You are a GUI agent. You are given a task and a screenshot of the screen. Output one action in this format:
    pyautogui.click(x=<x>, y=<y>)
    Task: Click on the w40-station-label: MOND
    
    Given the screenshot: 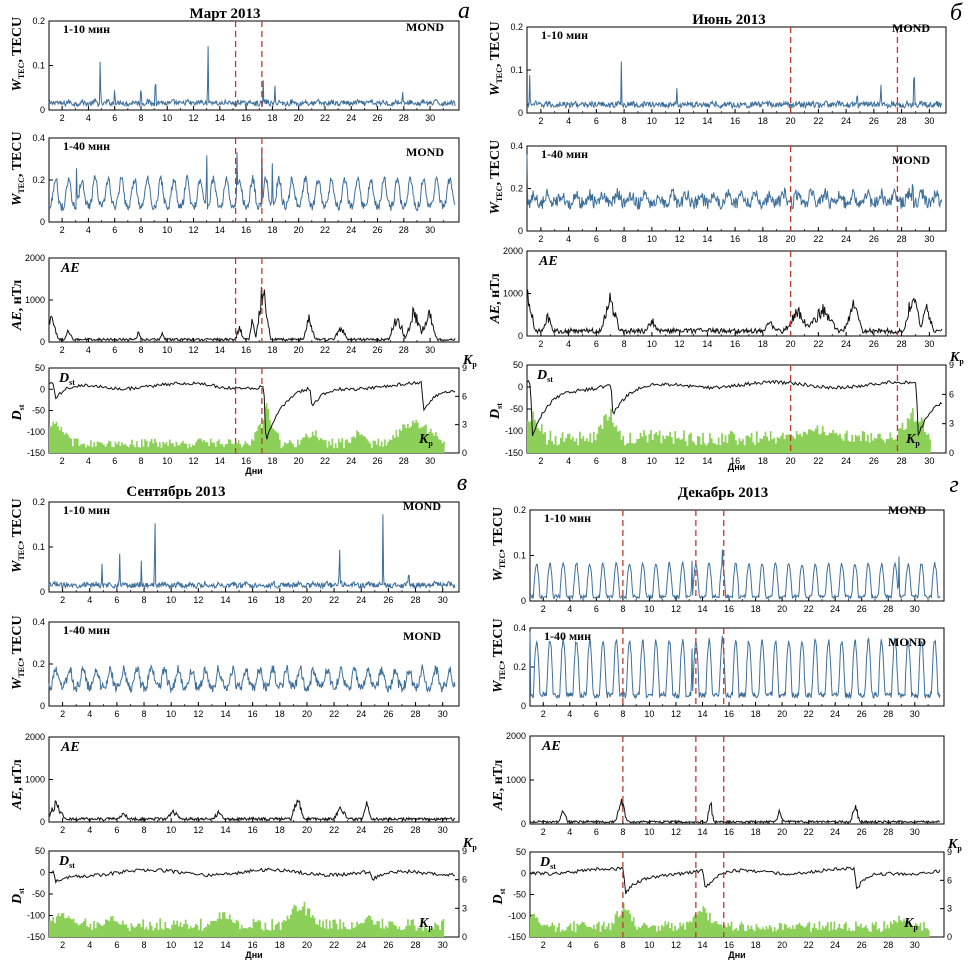 What is the action you would take?
    pyautogui.click(x=907, y=642)
    